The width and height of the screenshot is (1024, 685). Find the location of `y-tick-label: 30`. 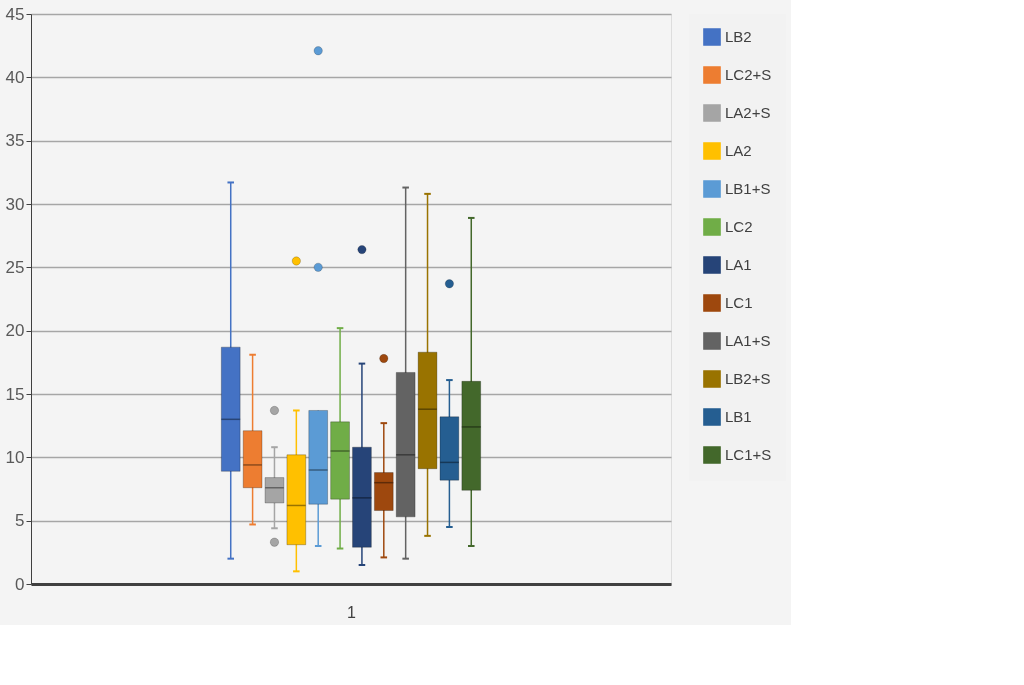

y-tick-label: 30 is located at coordinates (15, 204).